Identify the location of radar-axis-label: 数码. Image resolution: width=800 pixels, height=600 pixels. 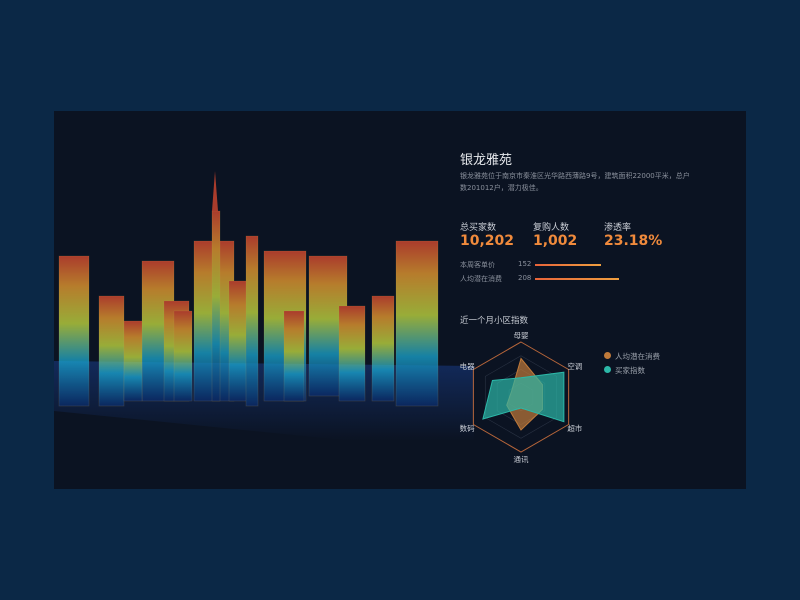
(467, 429).